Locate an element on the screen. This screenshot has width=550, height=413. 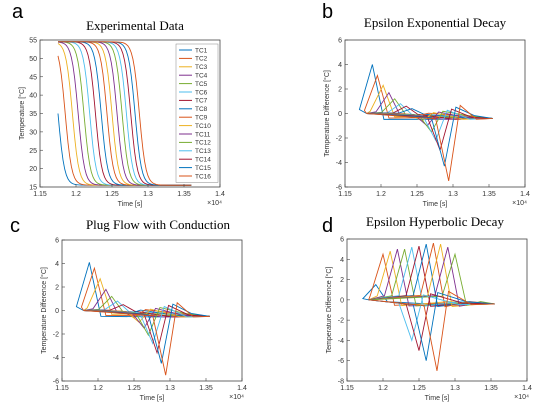
legend-label: TC4 is located at coordinates (201, 76).